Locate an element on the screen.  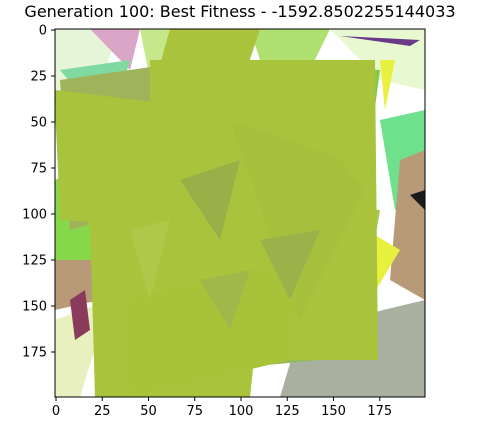
x-tick-label: 175 is located at coordinates (379, 411).